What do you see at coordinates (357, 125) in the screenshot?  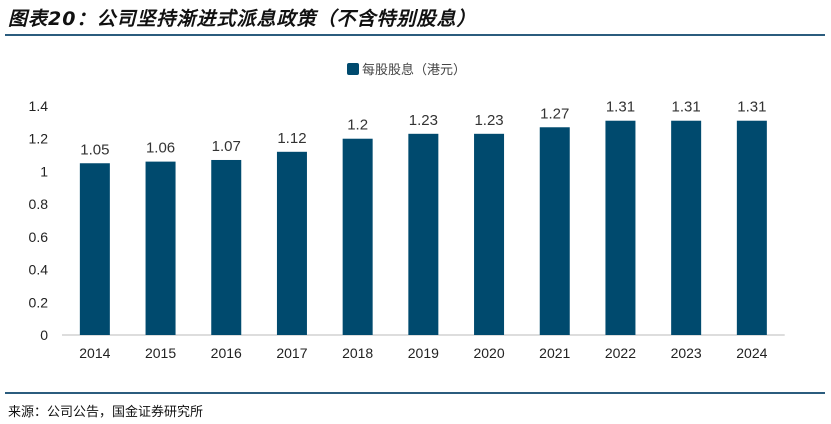 I see `data-label: 1.2` at bounding box center [357, 125].